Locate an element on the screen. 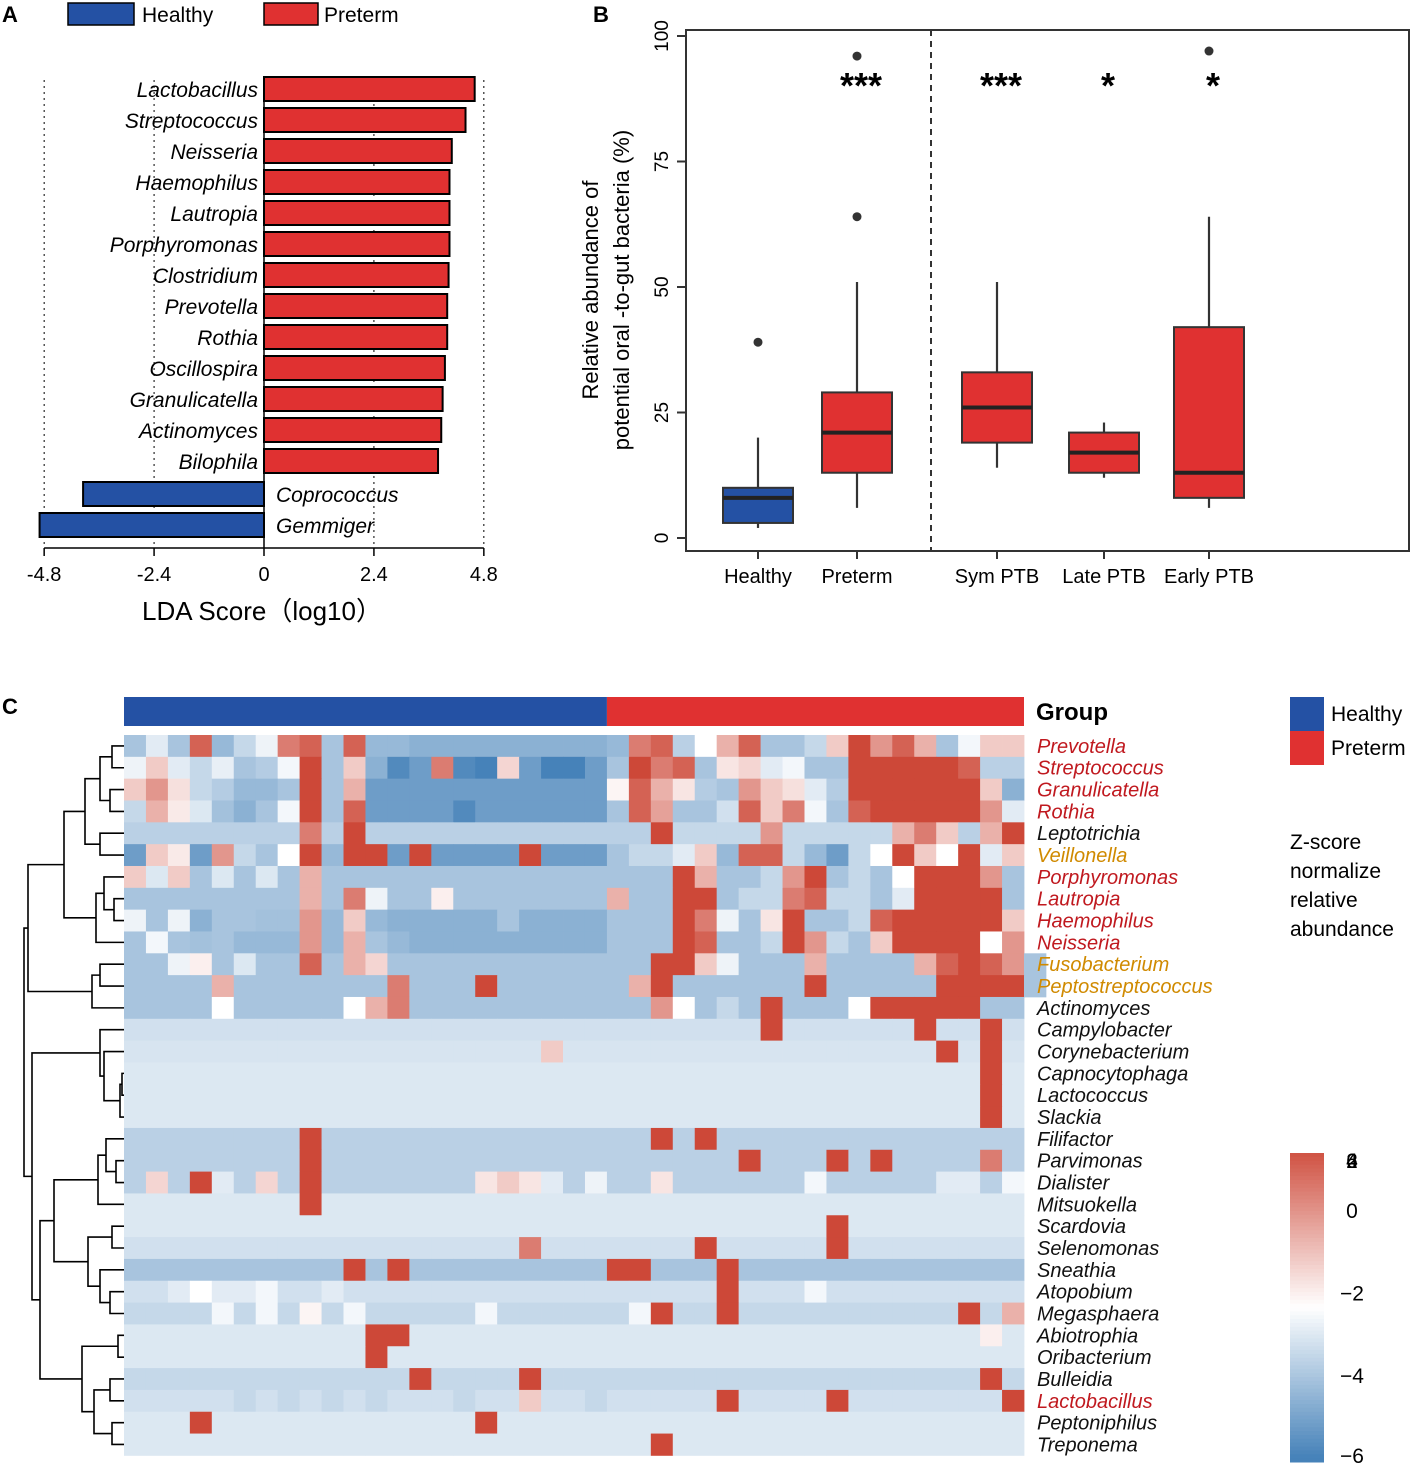  significance-marker: * is located at coordinates (1108, 85).